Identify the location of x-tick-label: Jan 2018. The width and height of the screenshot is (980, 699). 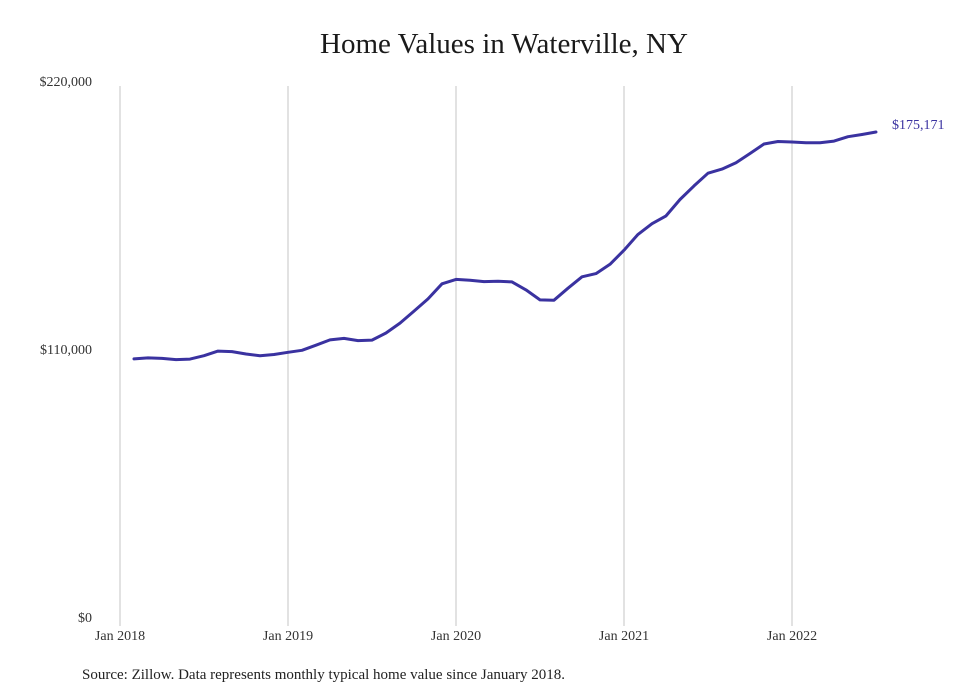
(120, 636).